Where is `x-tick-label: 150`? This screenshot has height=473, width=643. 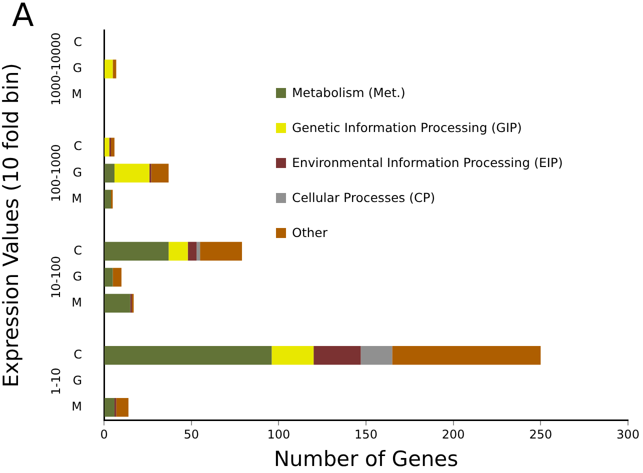
x-tick-label: 150 is located at coordinates (366, 435).